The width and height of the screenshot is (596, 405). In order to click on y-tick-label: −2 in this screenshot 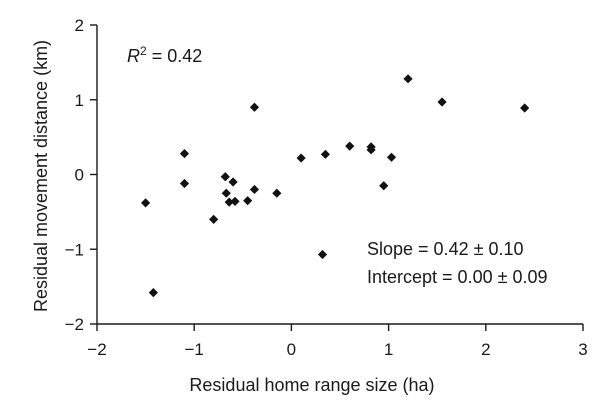, I will do `click(74, 324)`.